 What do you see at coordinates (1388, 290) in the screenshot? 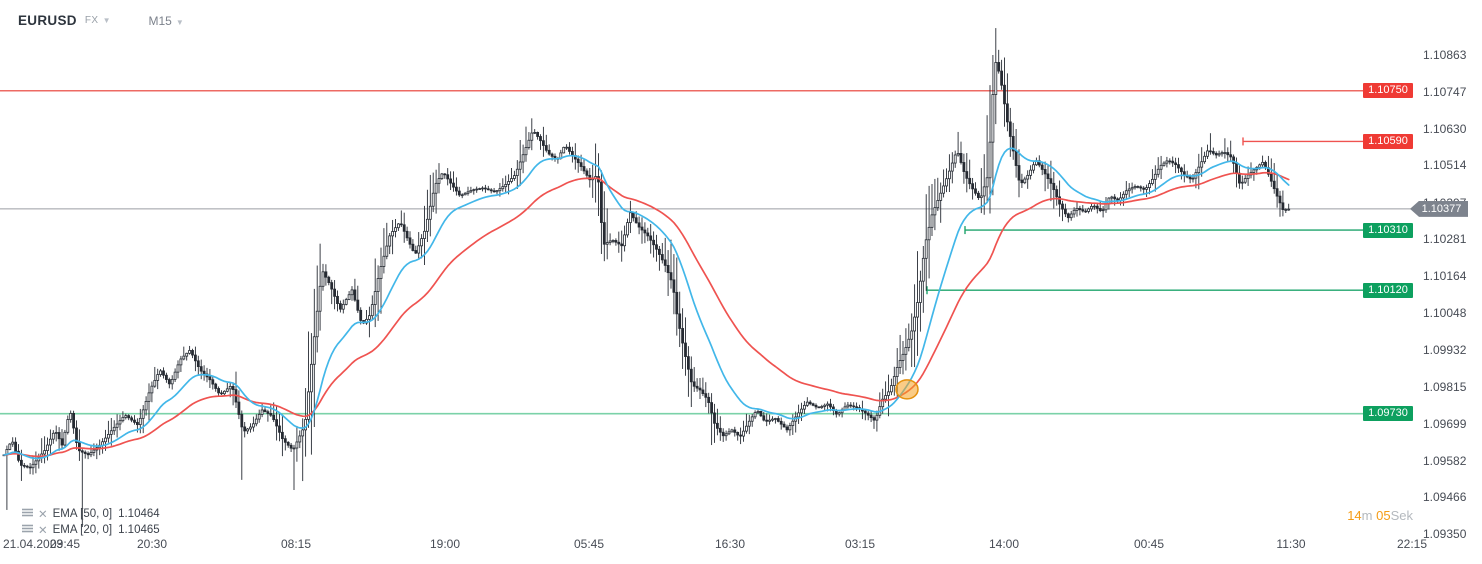
I see `price-alert-tag-1.10120: 1.10120` at bounding box center [1388, 290].